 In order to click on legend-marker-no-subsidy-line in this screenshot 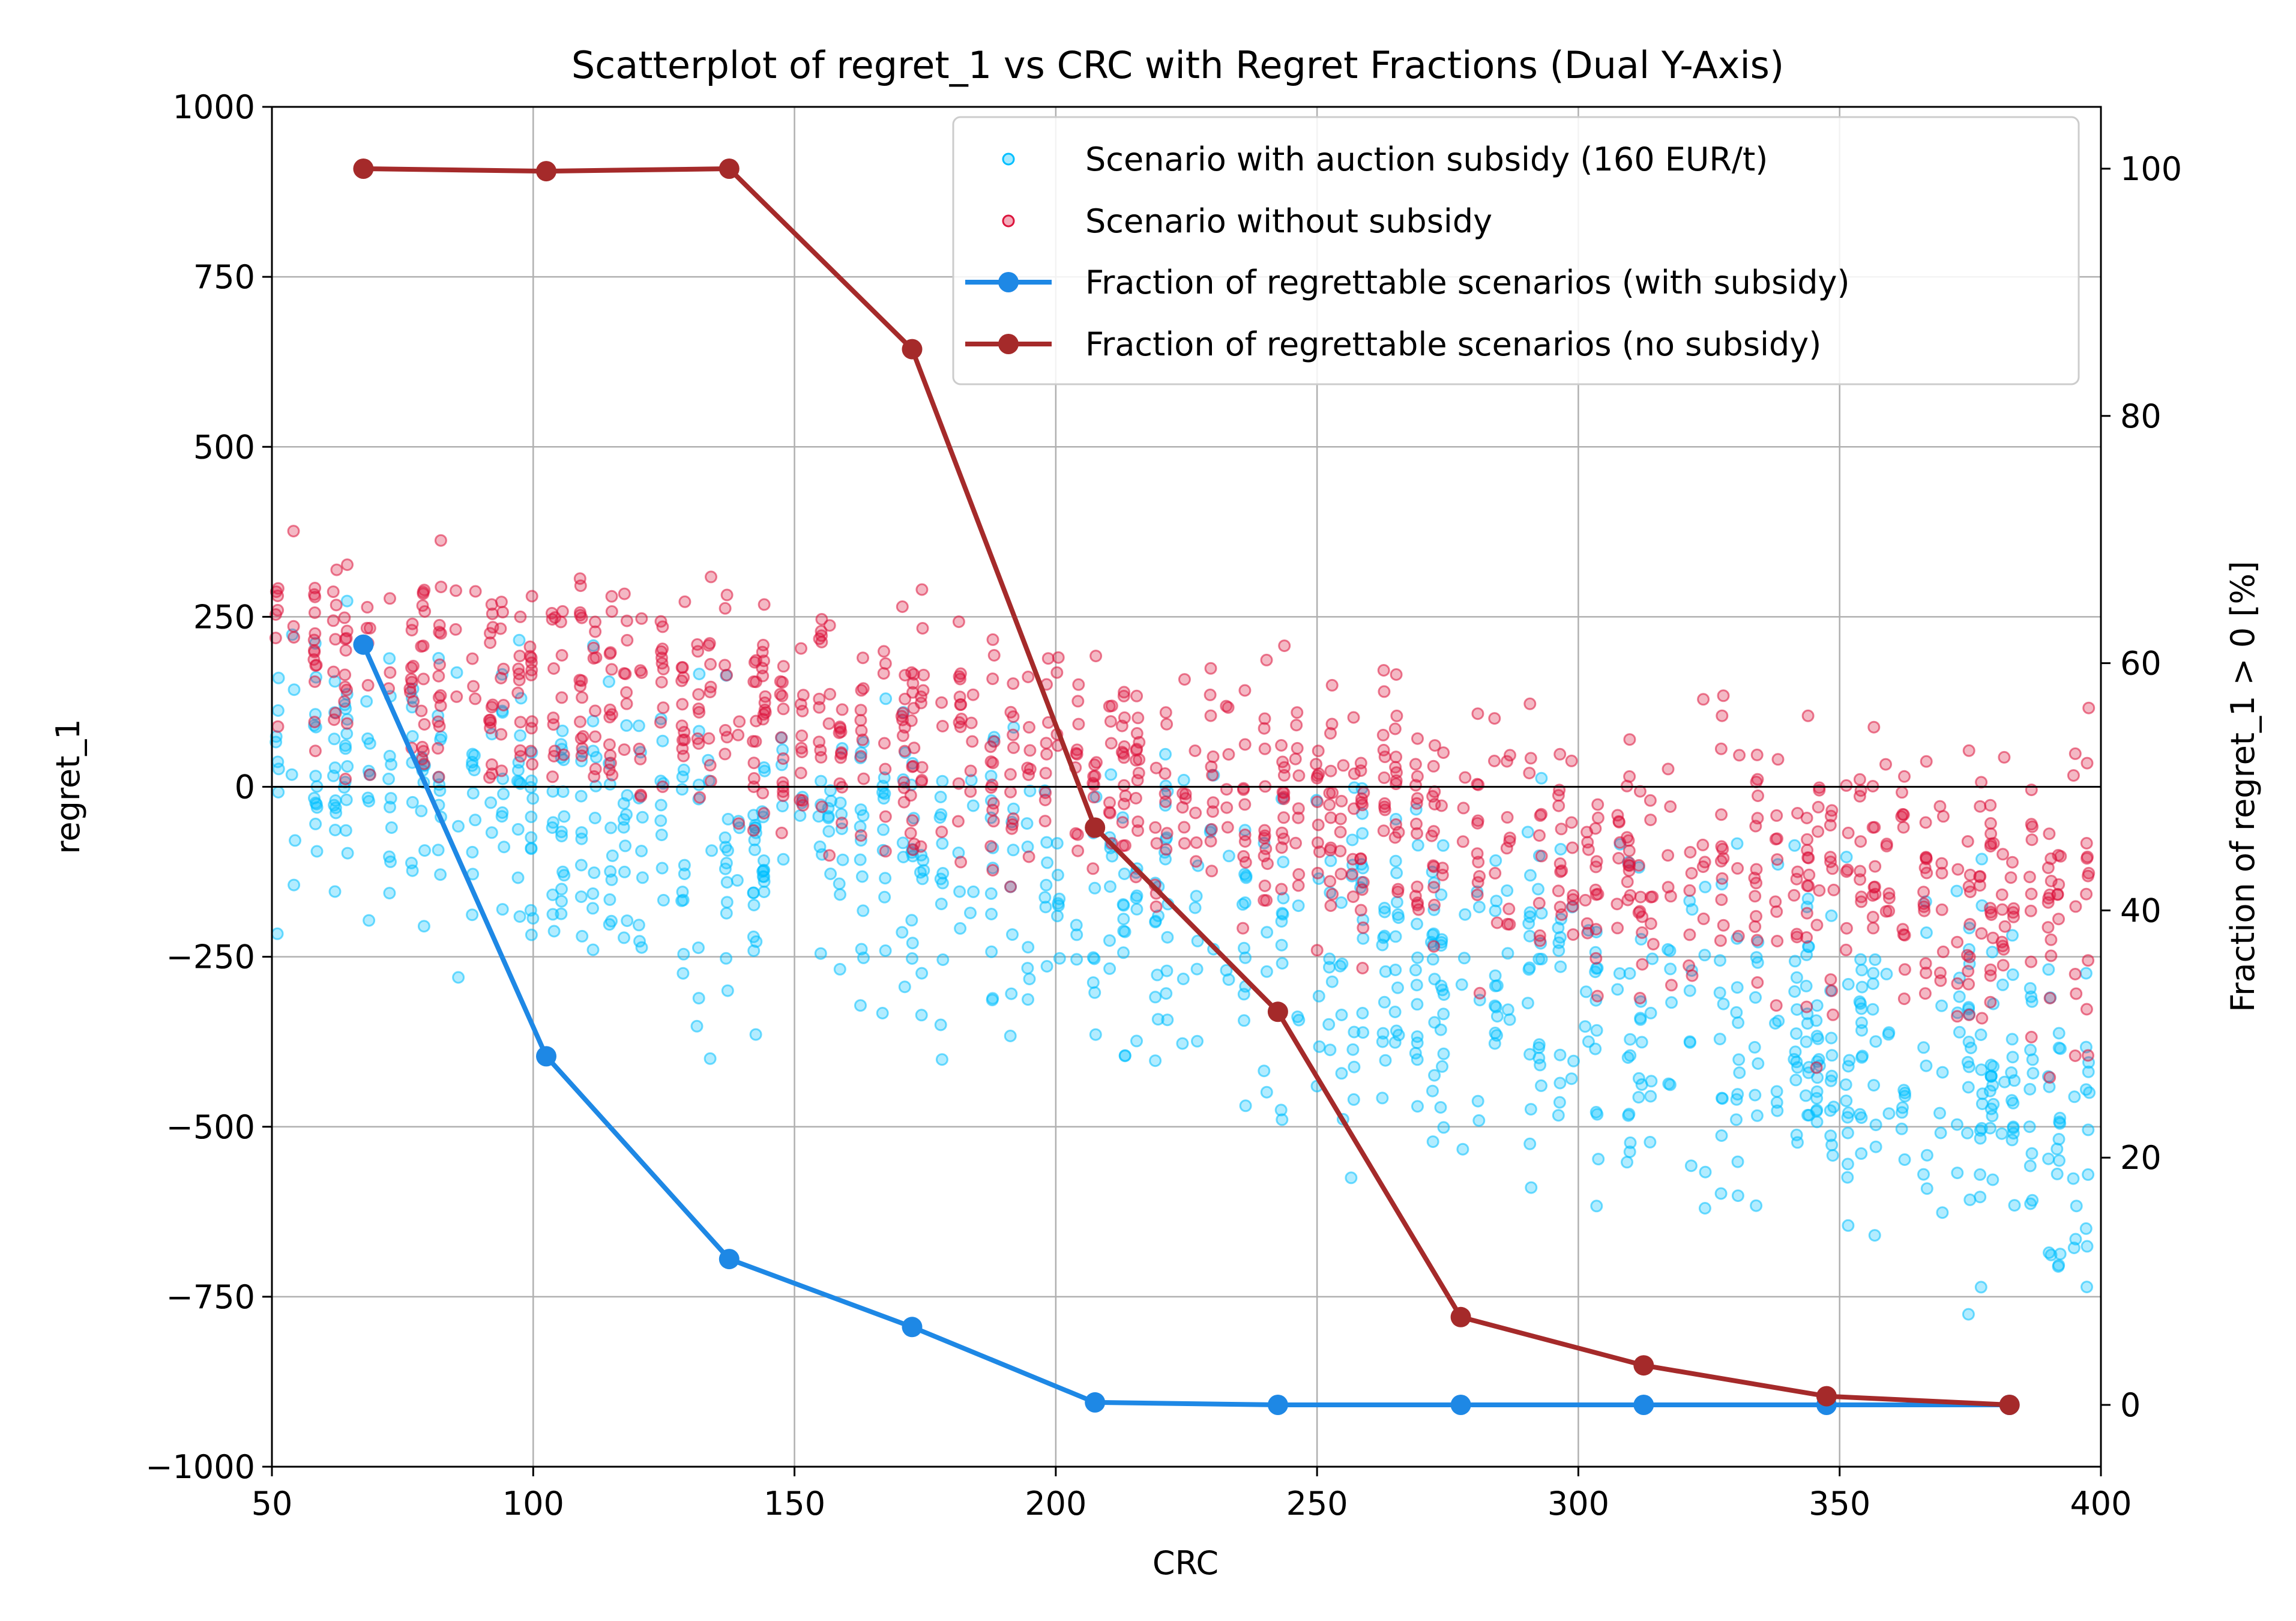, I will do `click(1008, 344)`.